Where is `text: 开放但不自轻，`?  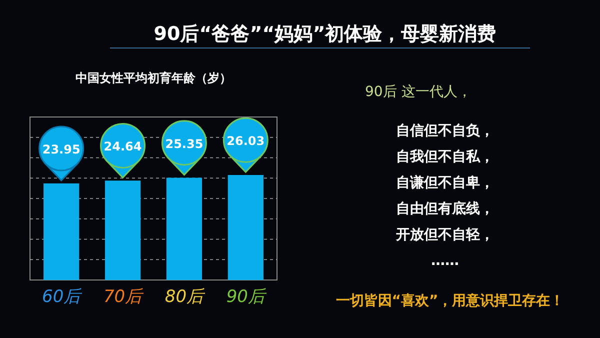
text: 开放但不自轻， is located at coordinates (444, 235).